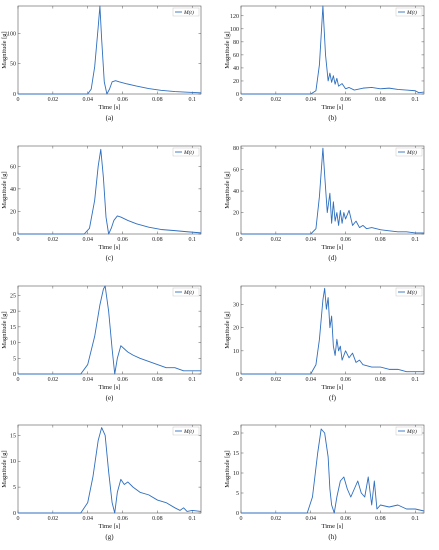  What do you see at coordinates (109, 537) in the screenshot?
I see `panel-label: (g)` at bounding box center [109, 537].